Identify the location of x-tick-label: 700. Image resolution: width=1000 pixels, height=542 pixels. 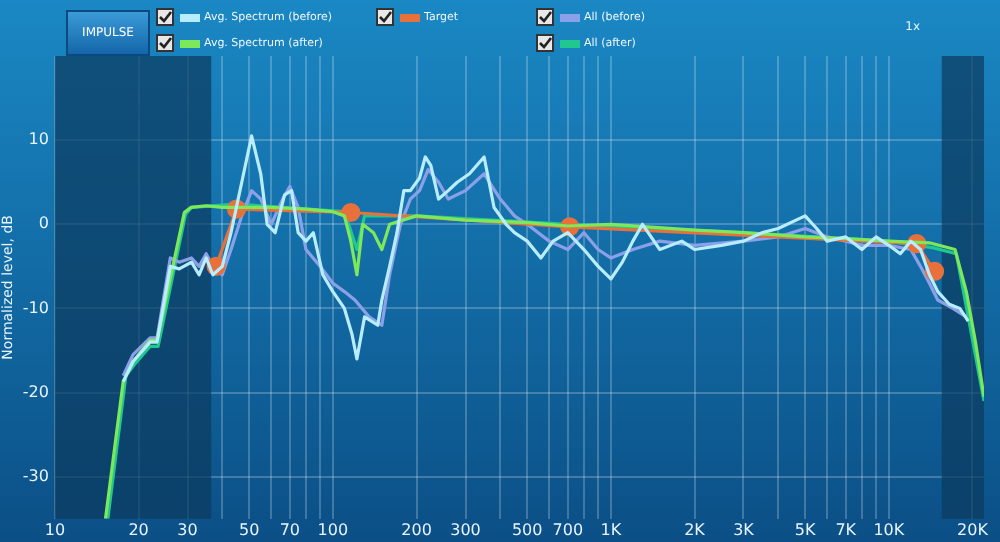
(568, 529).